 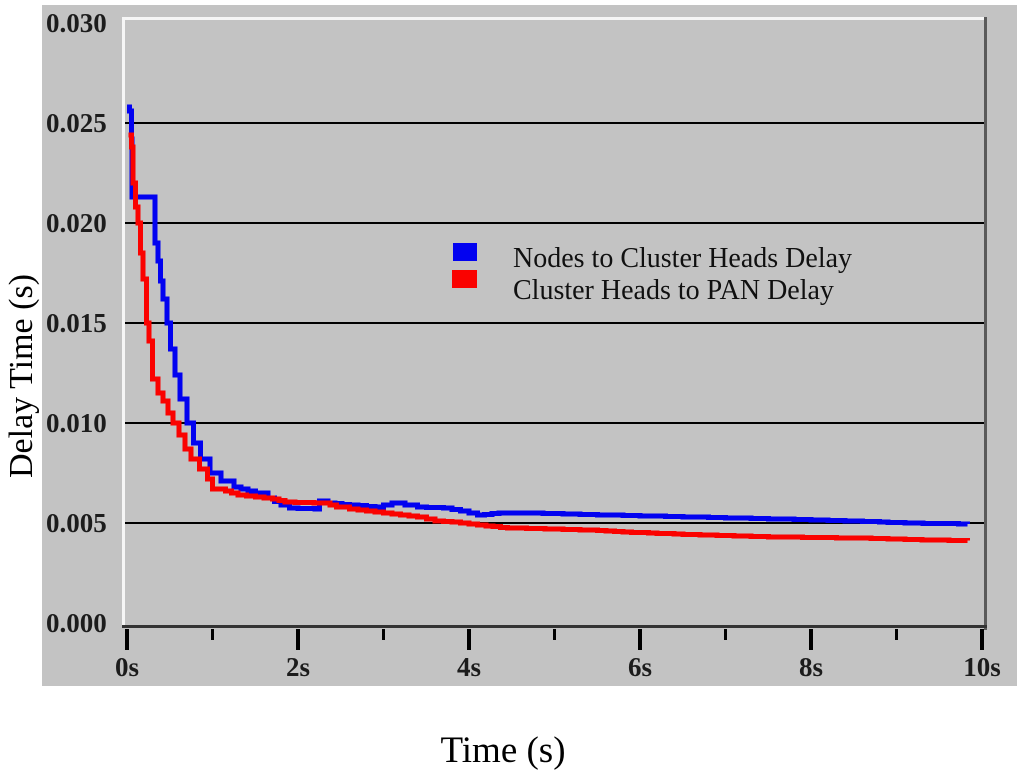 I want to click on legend-label-cluster-heads-to-pan: Cluster Heads to PAN Delay, so click(x=673, y=290).